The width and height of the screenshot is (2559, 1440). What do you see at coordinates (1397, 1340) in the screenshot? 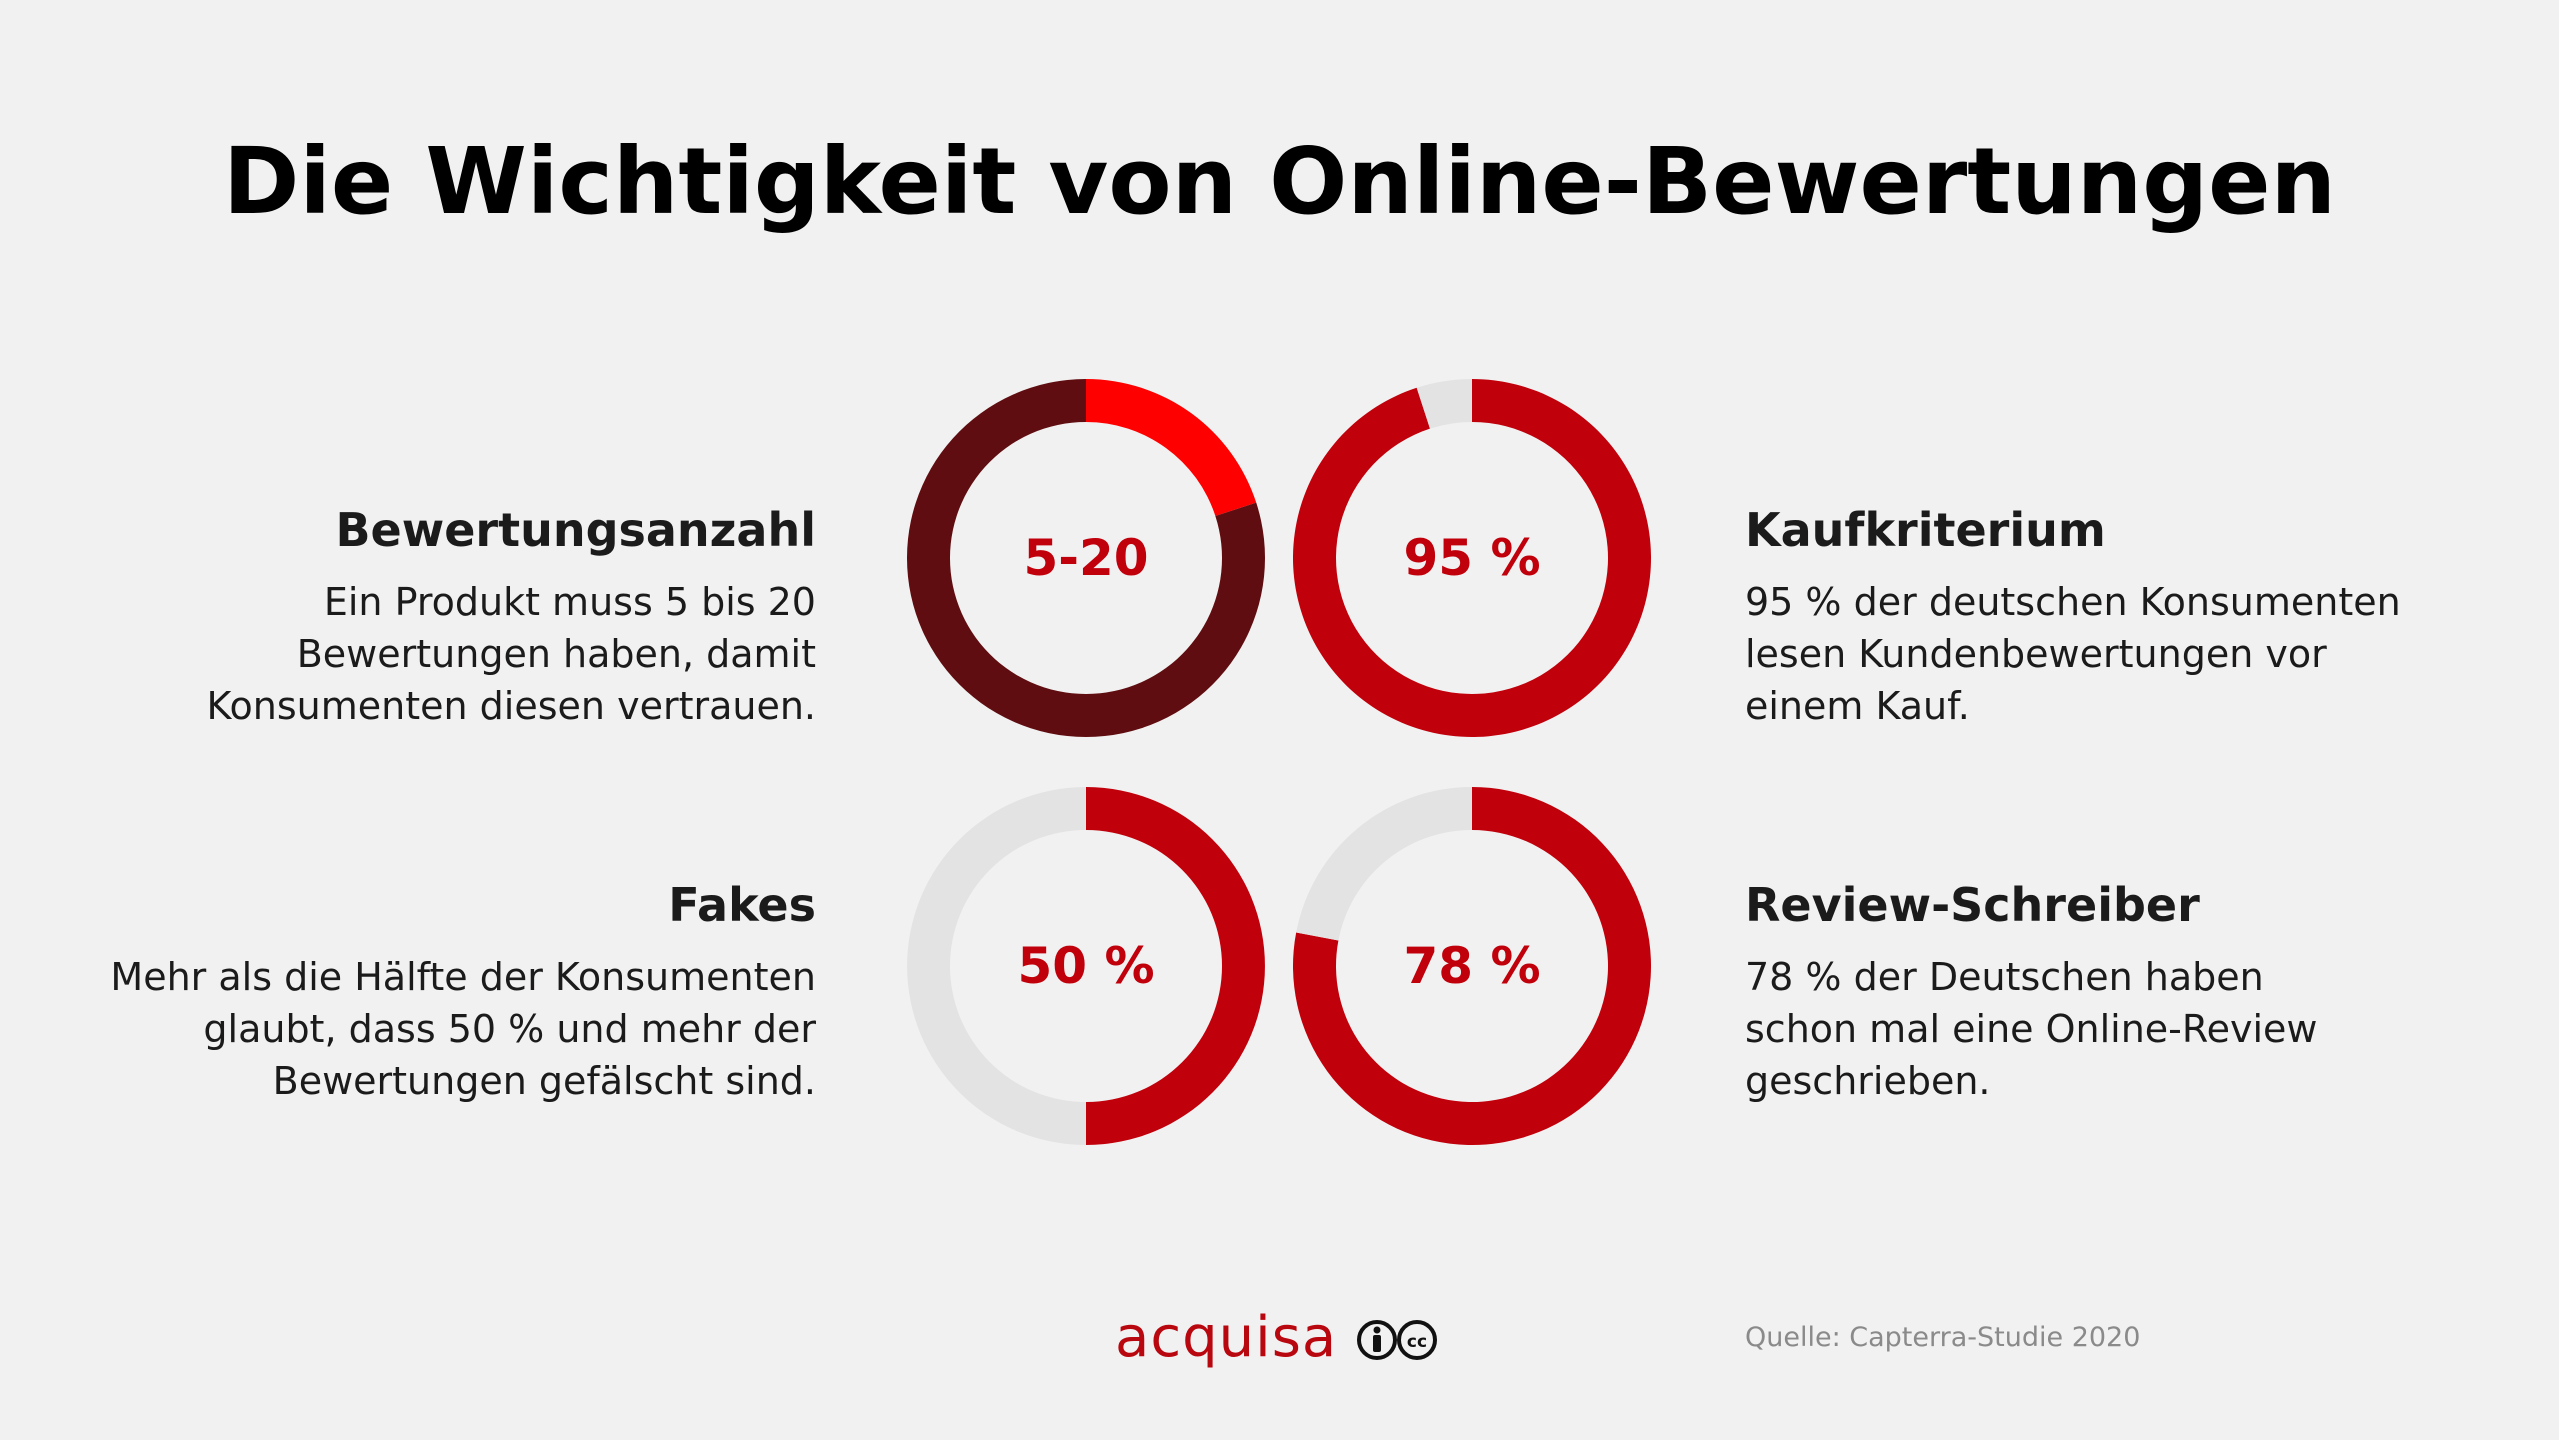
I see `creative-commons-by-icon: cc` at bounding box center [1397, 1340].